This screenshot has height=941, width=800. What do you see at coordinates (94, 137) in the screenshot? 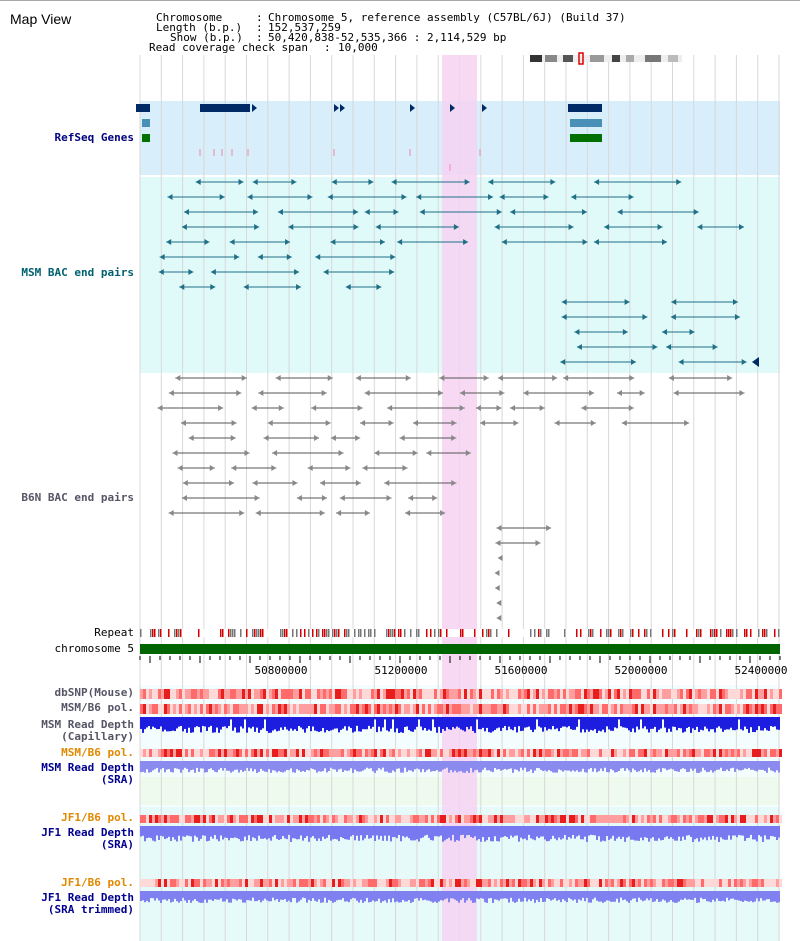
I see `track-label-refseq: RefSeq Genes` at bounding box center [94, 137].